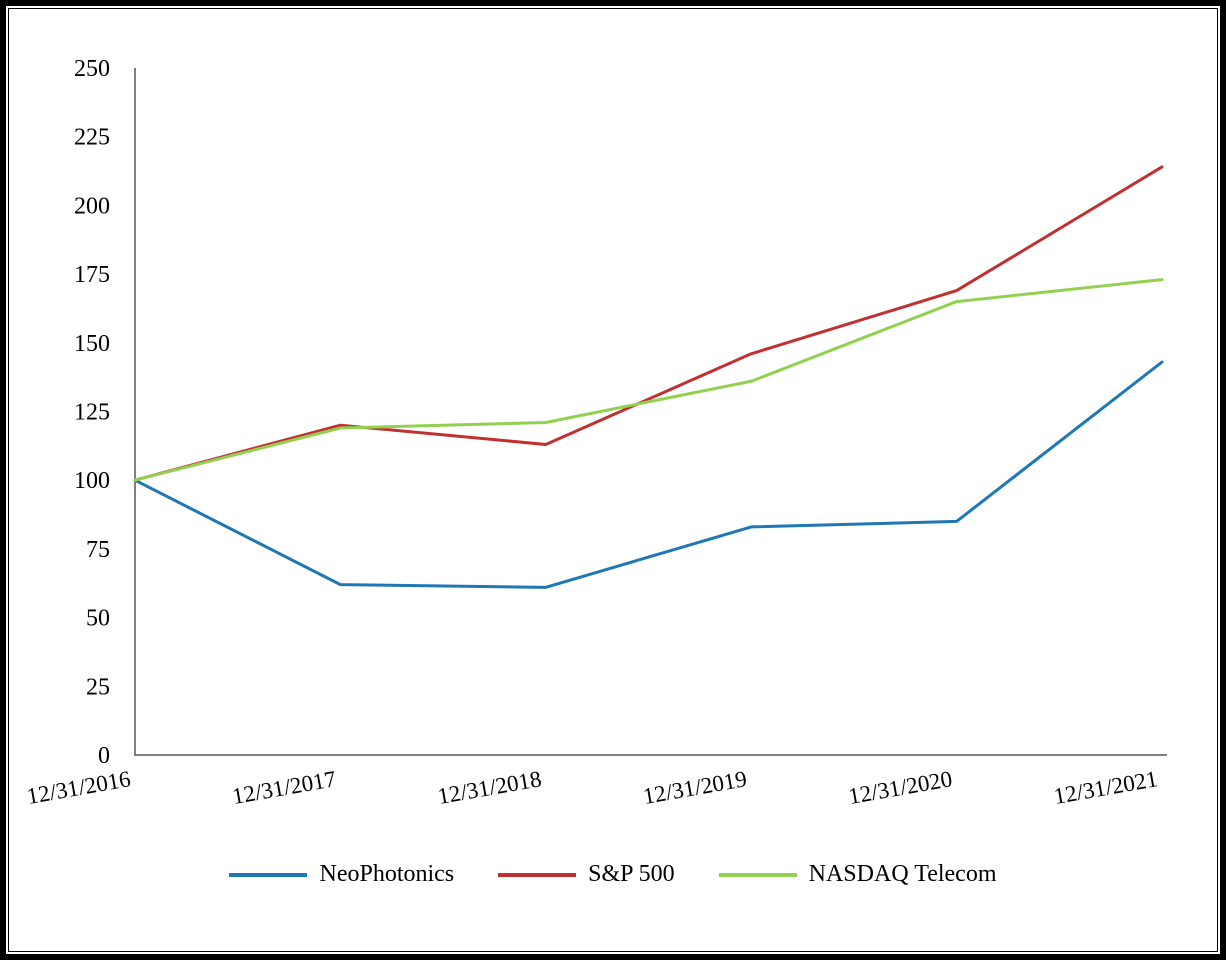 The width and height of the screenshot is (1226, 960). What do you see at coordinates (901, 787) in the screenshot?
I see `svg-text: 12/31/2020` at bounding box center [901, 787].